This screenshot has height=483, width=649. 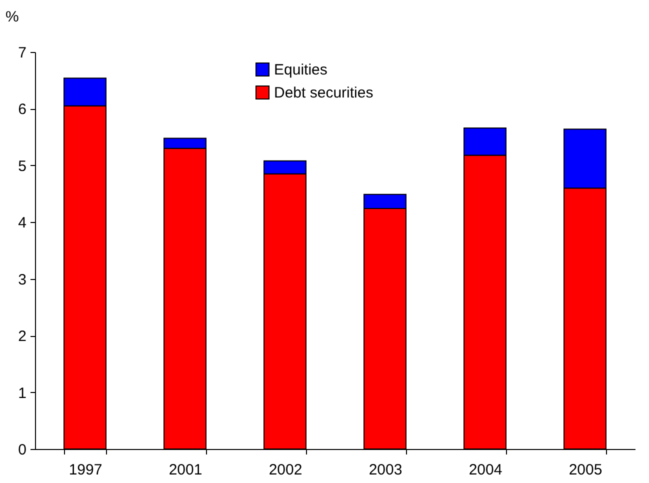 What do you see at coordinates (22, 109) in the screenshot?
I see `y-tick-label: 6` at bounding box center [22, 109].